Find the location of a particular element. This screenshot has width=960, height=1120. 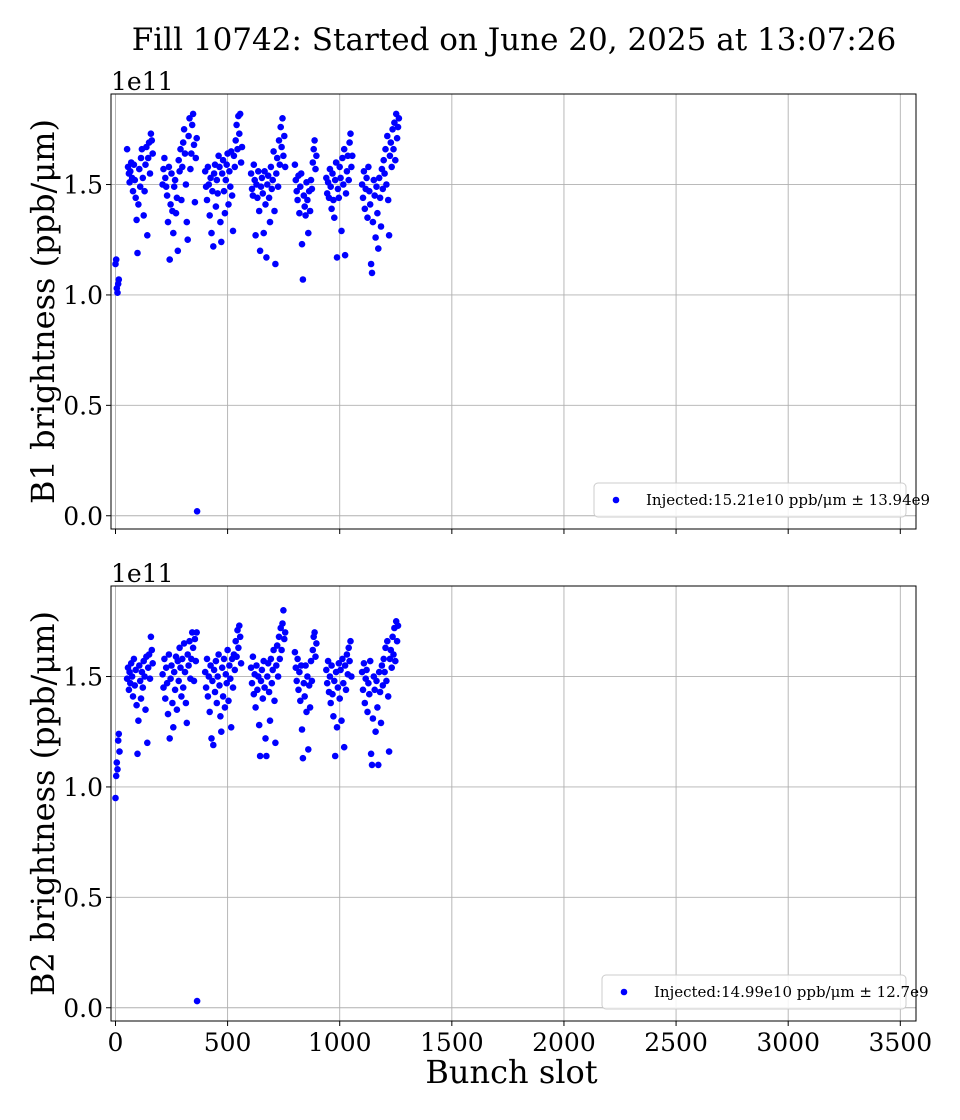

x-tick-label: 500 is located at coordinates (228, 1042).